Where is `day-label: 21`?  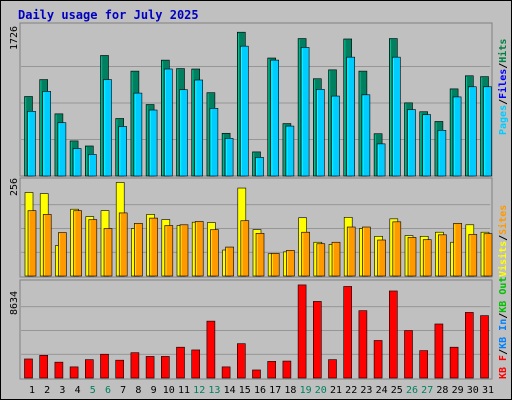 day-label: 21 is located at coordinates (336, 390).